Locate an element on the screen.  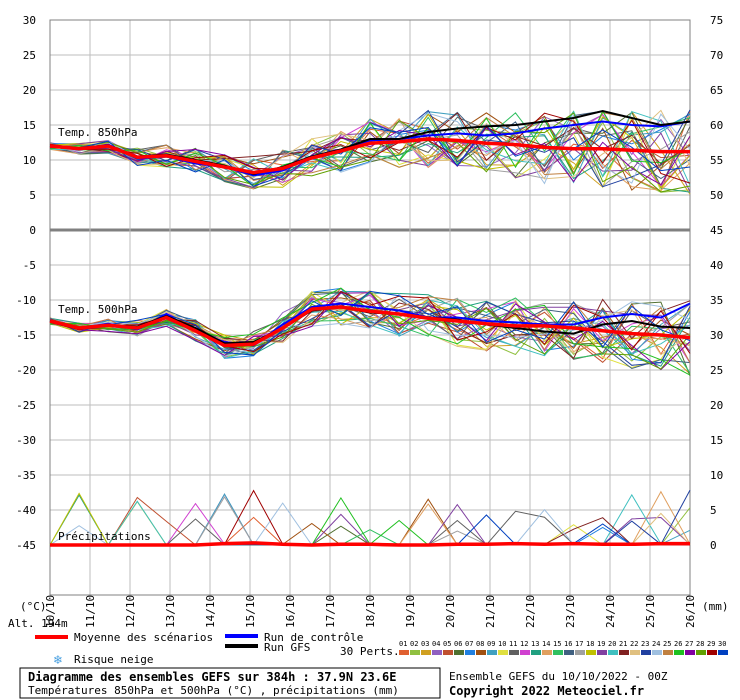
left-axis-unit: (°C) is located at coordinates (33, 606).